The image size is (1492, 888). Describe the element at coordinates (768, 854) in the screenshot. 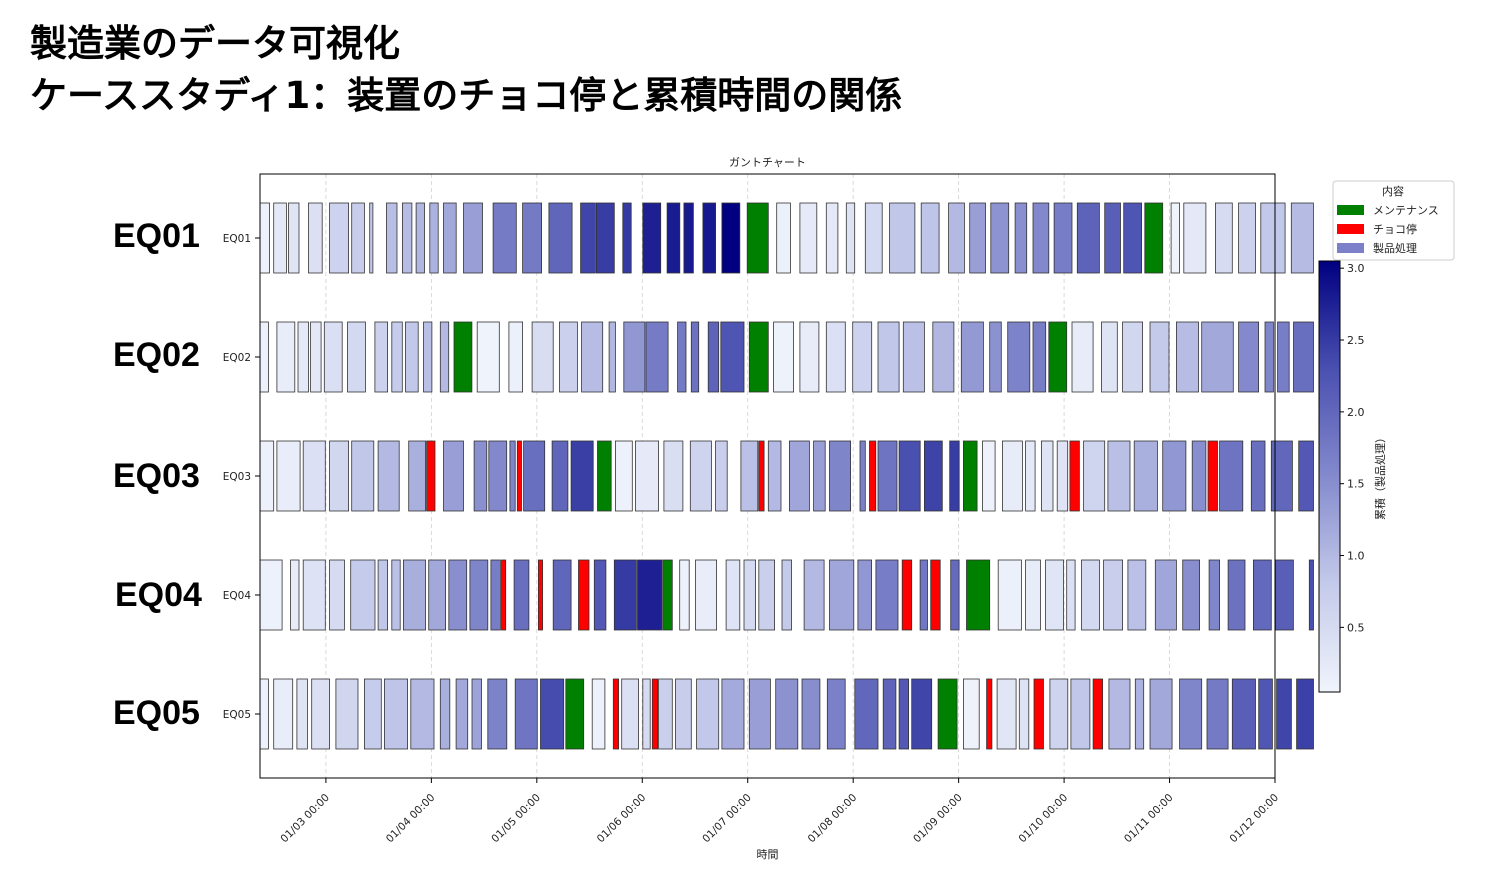

I see `x-axis-label: 時間` at that location.